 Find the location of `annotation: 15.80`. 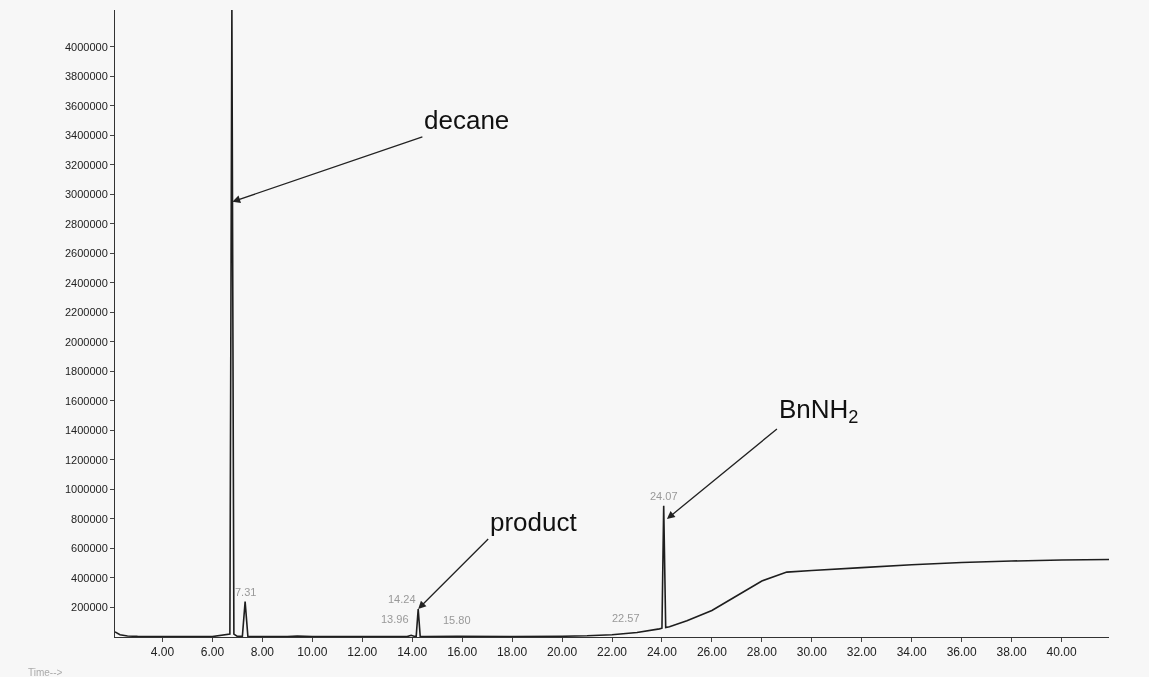

annotation: 15.80 is located at coordinates (457, 620).